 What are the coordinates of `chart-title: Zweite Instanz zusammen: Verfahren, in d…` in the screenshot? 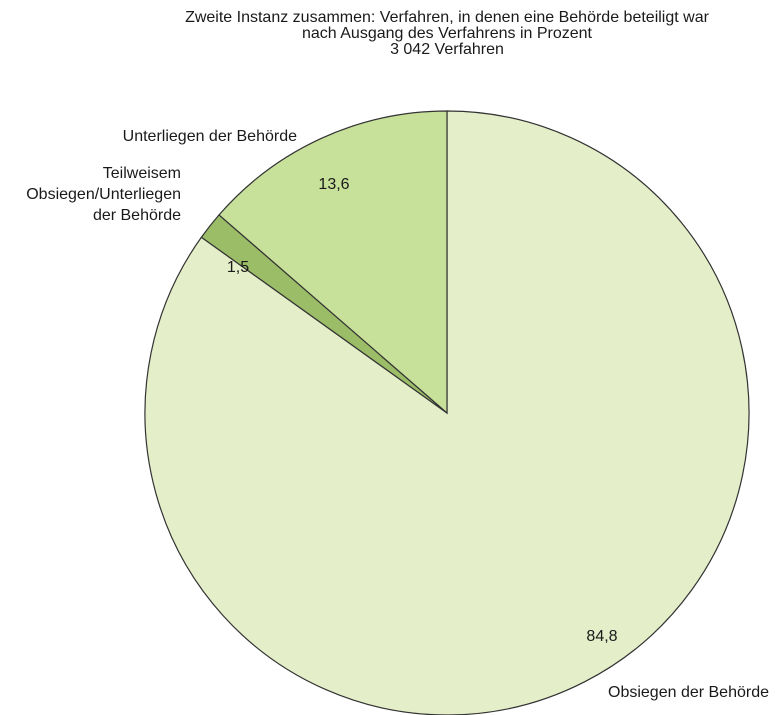 It's located at (447, 17).